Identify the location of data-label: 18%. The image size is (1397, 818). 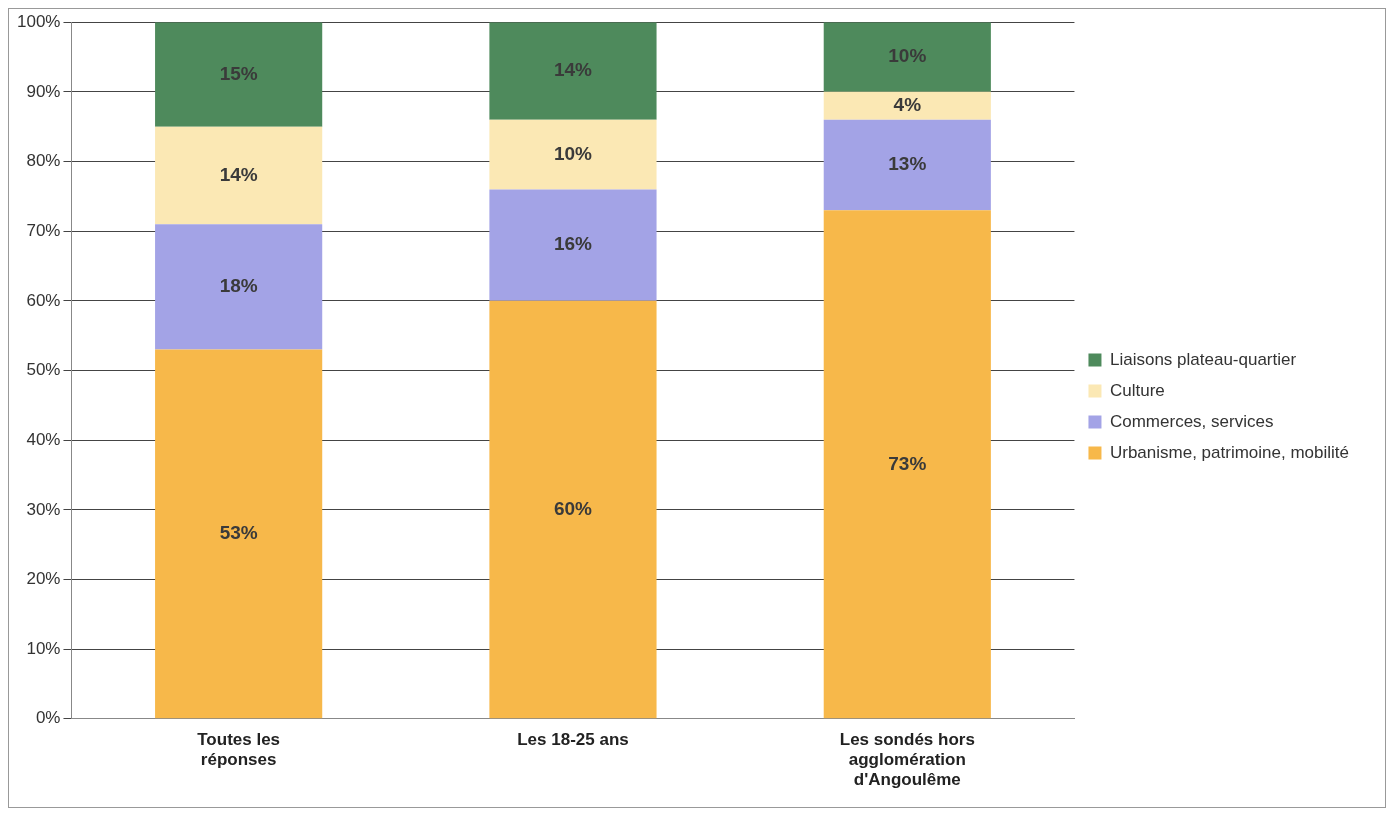
(238, 286).